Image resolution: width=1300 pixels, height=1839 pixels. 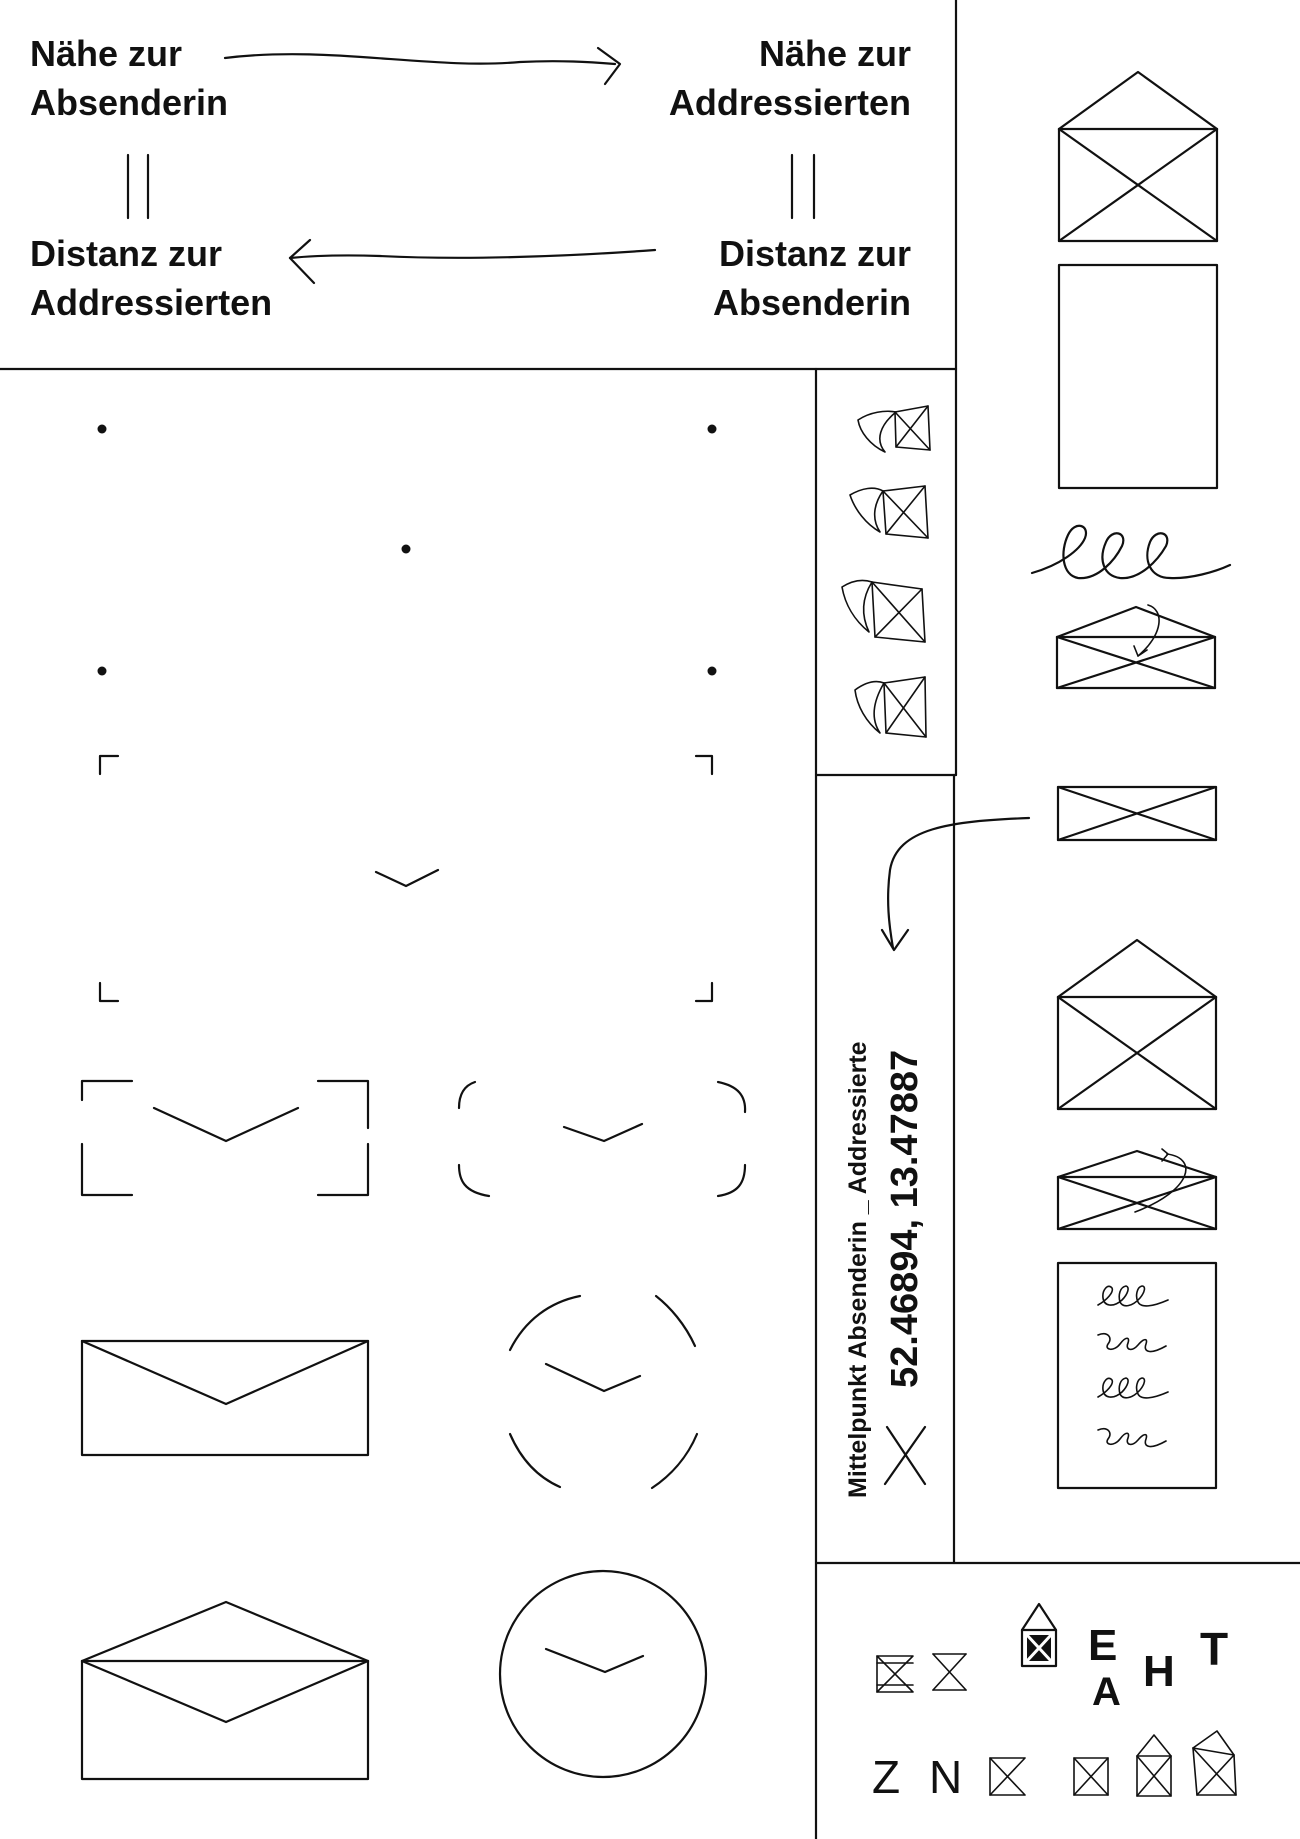 I want to click on circle-envelope-icon, so click(x=603, y=1674).